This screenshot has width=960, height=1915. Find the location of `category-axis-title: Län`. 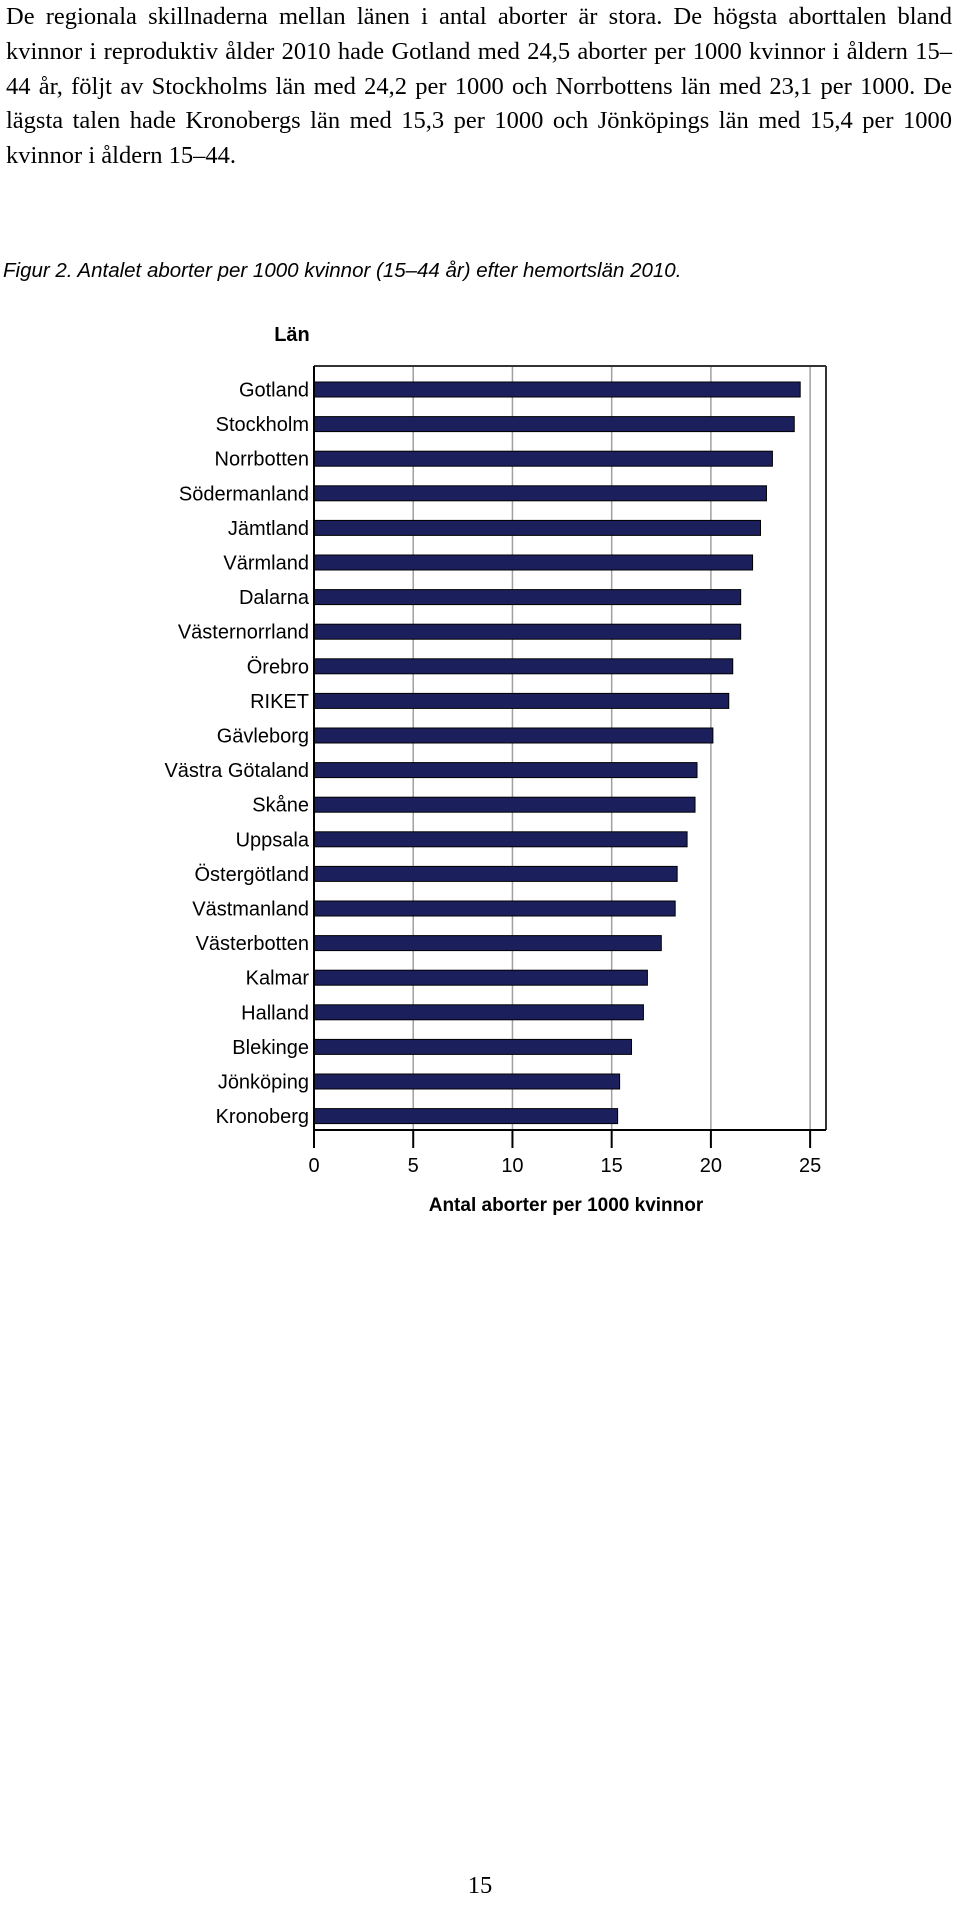

category-axis-title: Län is located at coordinates (292, 335).